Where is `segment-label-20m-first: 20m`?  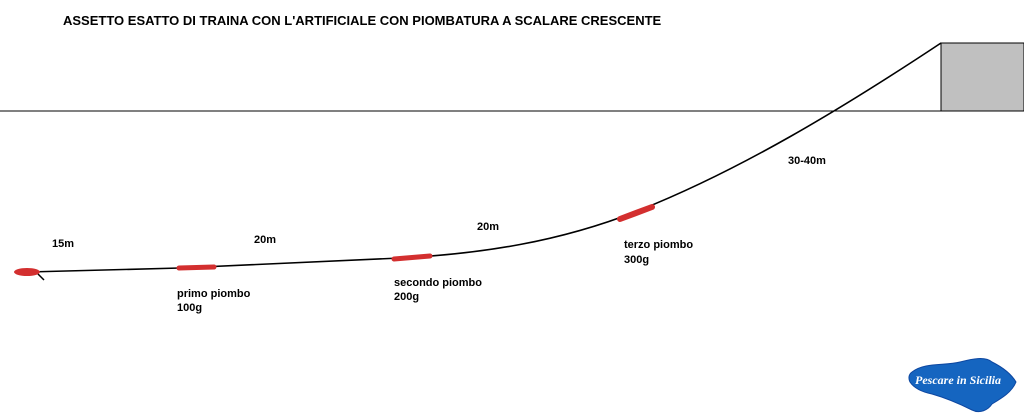 segment-label-20m-first: 20m is located at coordinates (265, 240).